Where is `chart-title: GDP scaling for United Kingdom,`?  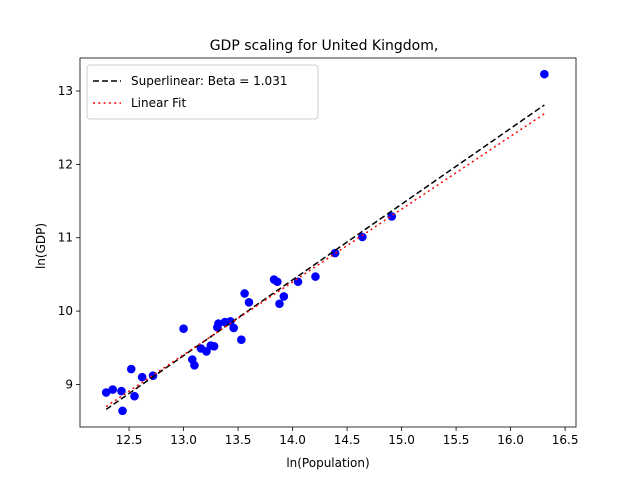 chart-title: GDP scaling for United Kingdom, is located at coordinates (324, 46).